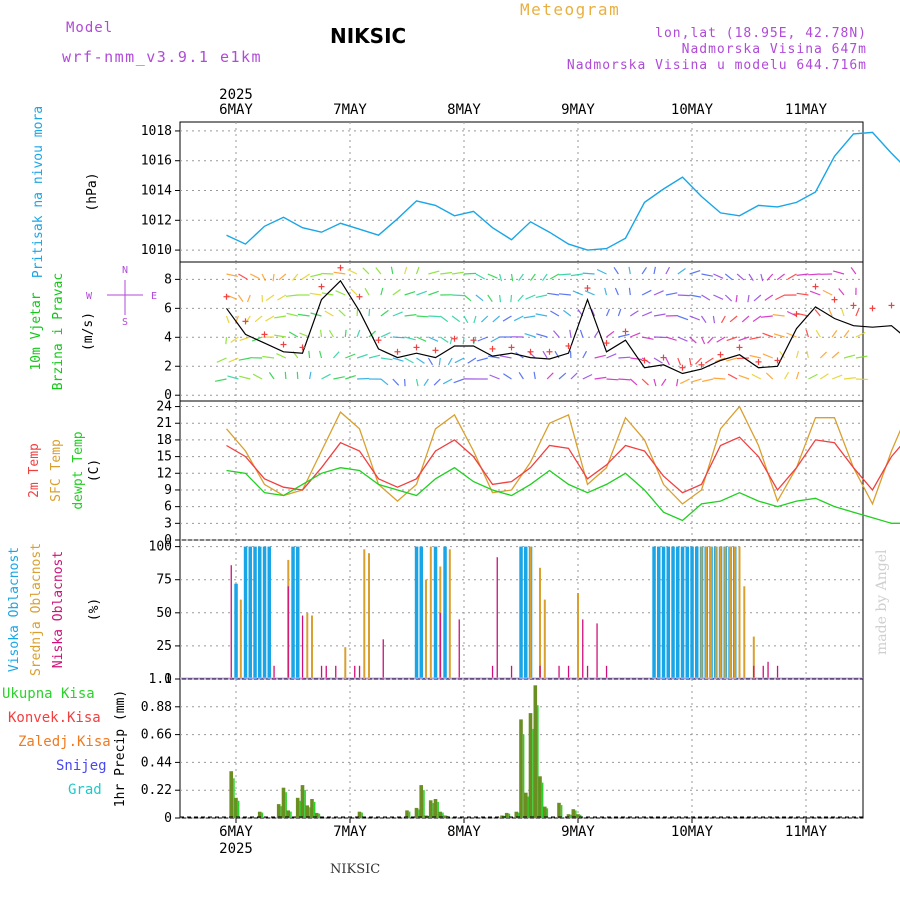  What do you see at coordinates (692, 110) in the screenshot?
I see `top-day-label: 10MAY` at bounding box center [692, 110].